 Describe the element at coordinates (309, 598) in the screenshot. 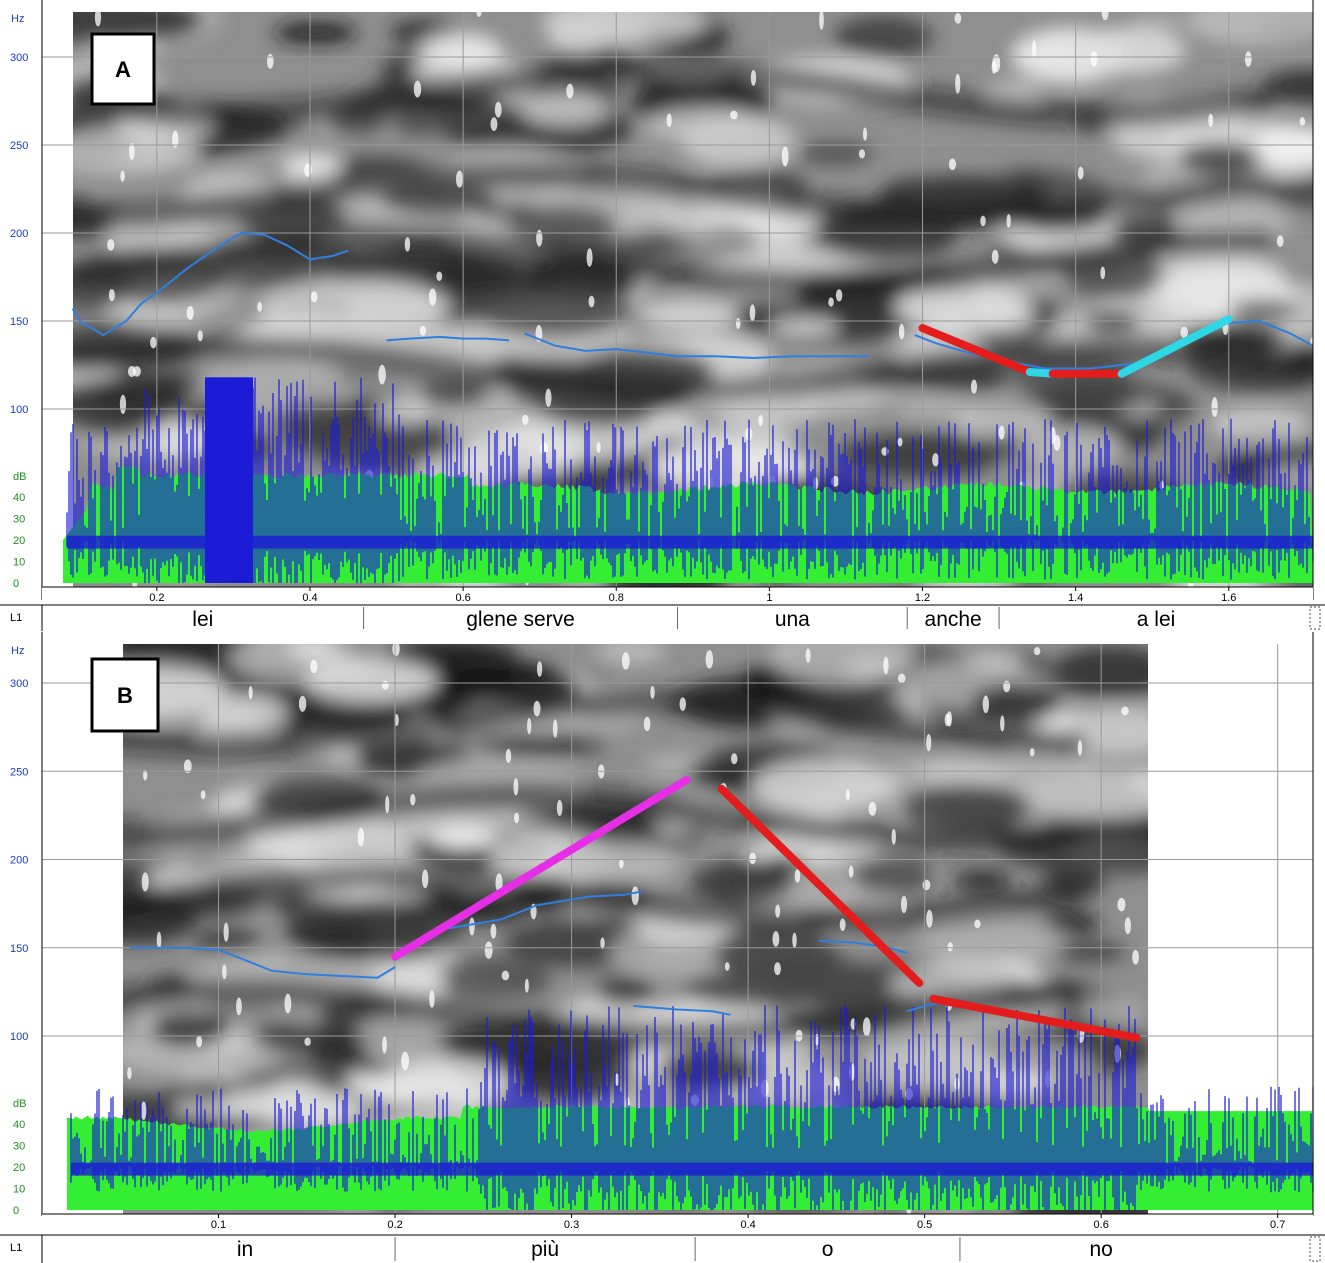

I see `x-tick-label: 0.4` at that location.